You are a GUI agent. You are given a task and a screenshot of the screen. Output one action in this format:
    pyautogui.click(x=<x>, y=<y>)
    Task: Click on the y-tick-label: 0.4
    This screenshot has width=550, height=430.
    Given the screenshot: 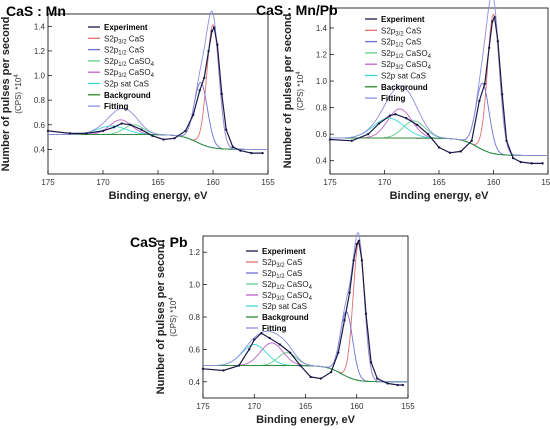 What is the action you would take?
    pyautogui.click(x=195, y=382)
    